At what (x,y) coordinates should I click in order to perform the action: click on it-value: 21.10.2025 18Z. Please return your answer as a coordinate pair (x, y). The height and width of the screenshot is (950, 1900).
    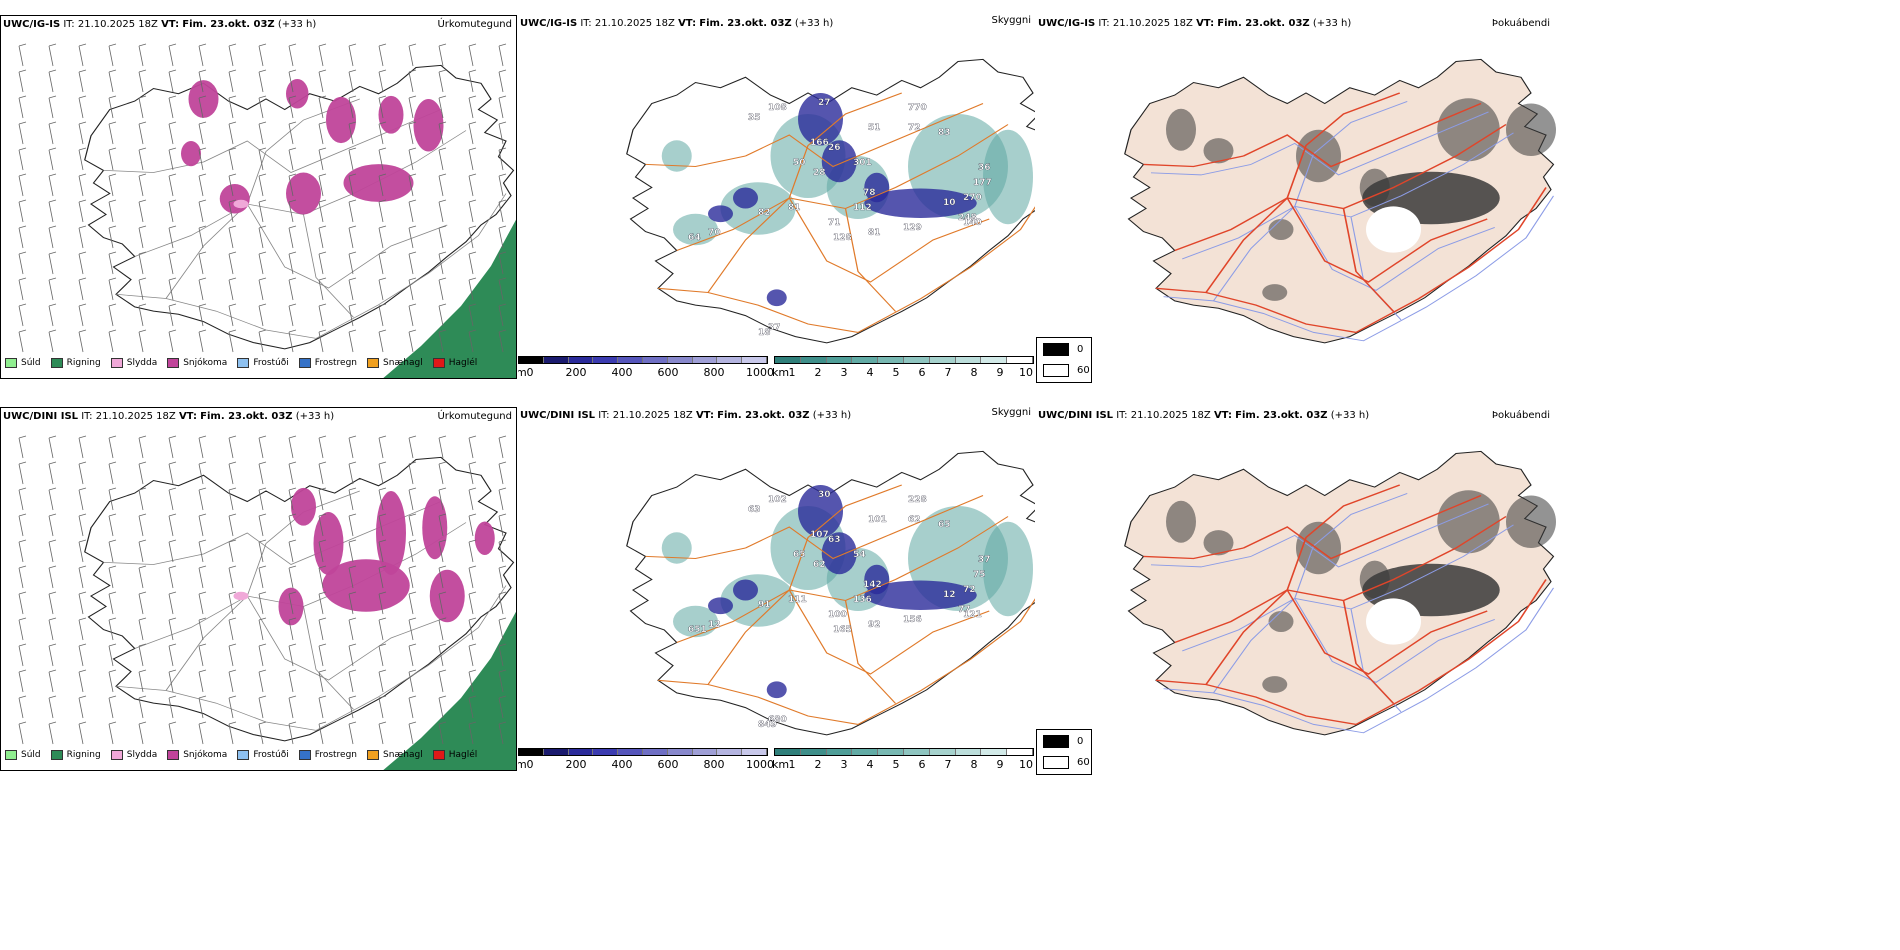
    Looking at the image, I should click on (1152, 23).